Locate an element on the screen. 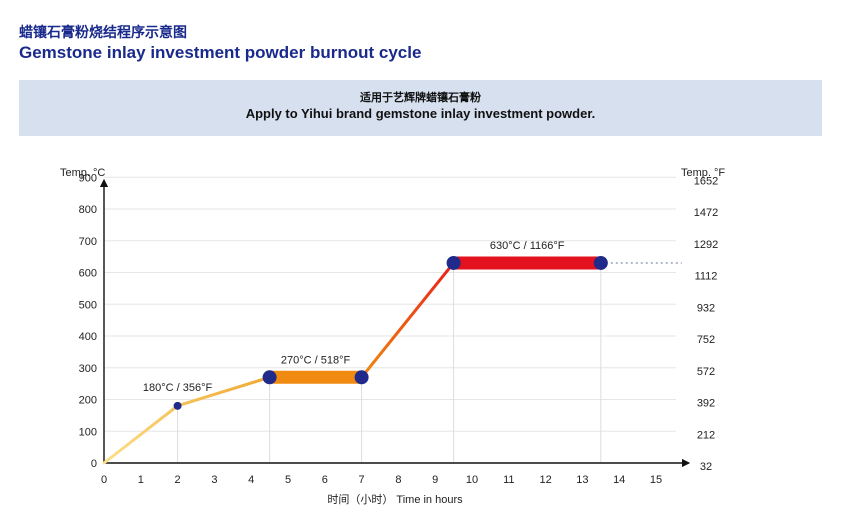  data-label: 630°C / 1166°F is located at coordinates (527, 246).